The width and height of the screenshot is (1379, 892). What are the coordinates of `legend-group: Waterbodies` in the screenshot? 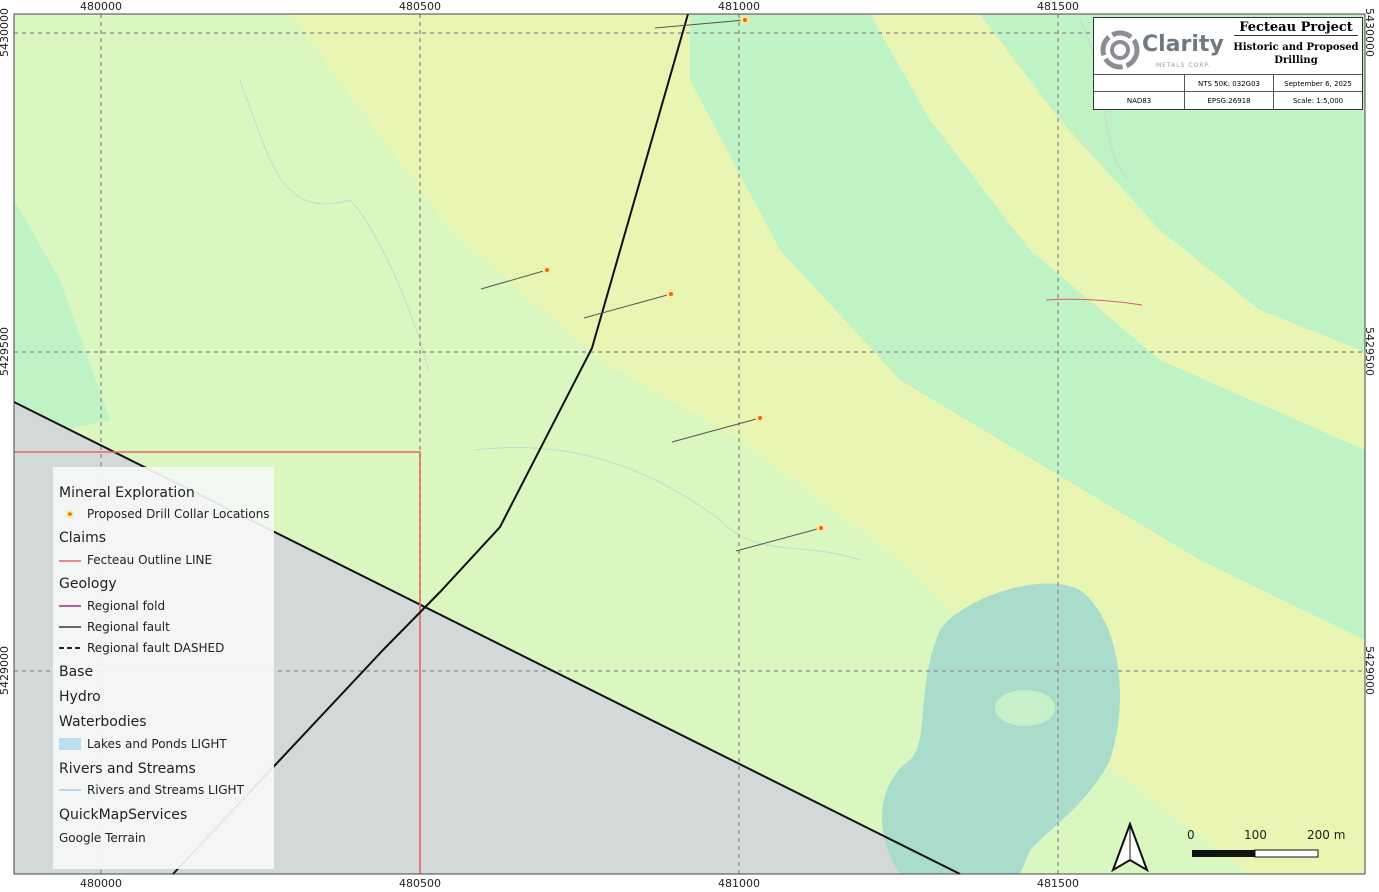 It's located at (103, 722).